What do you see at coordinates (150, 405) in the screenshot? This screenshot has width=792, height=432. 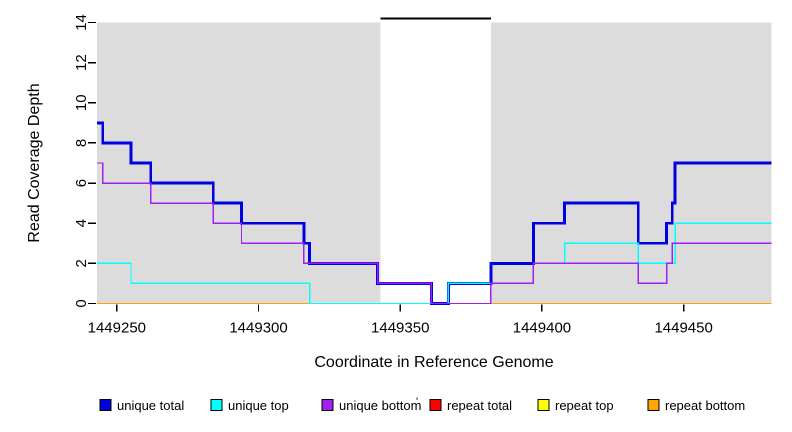 I see `legend-label-unique-total: unique total` at bounding box center [150, 405].